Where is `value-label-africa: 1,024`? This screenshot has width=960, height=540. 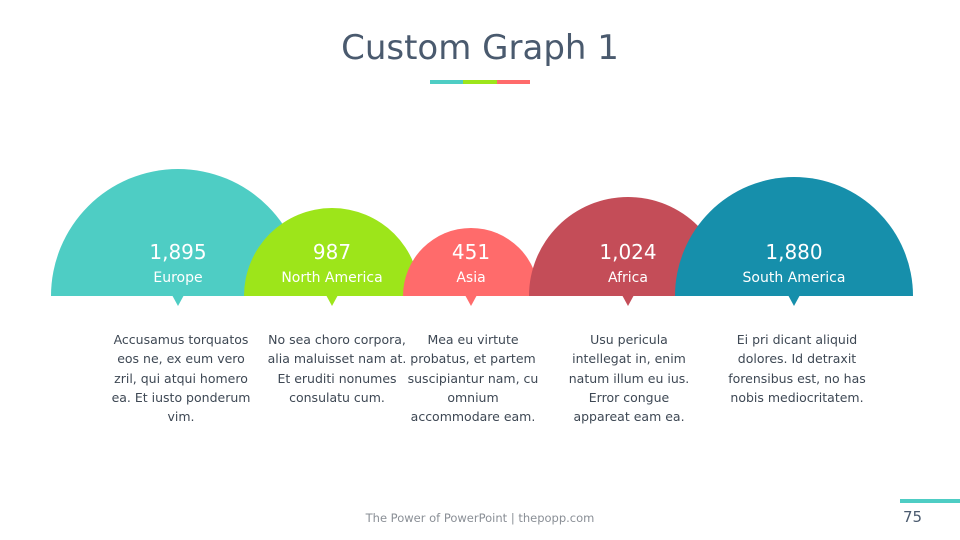 value-label-africa: 1,024 is located at coordinates (627, 252).